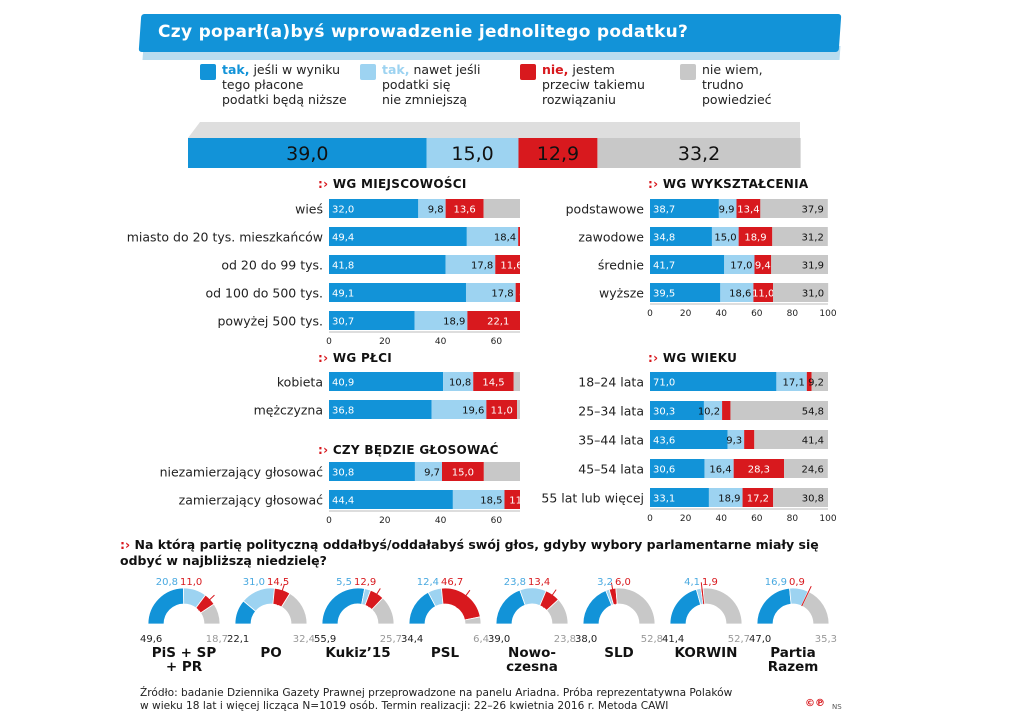 The image size is (1030, 719). I want to click on glosowanie-bar-value: 15,0, so click(463, 473).